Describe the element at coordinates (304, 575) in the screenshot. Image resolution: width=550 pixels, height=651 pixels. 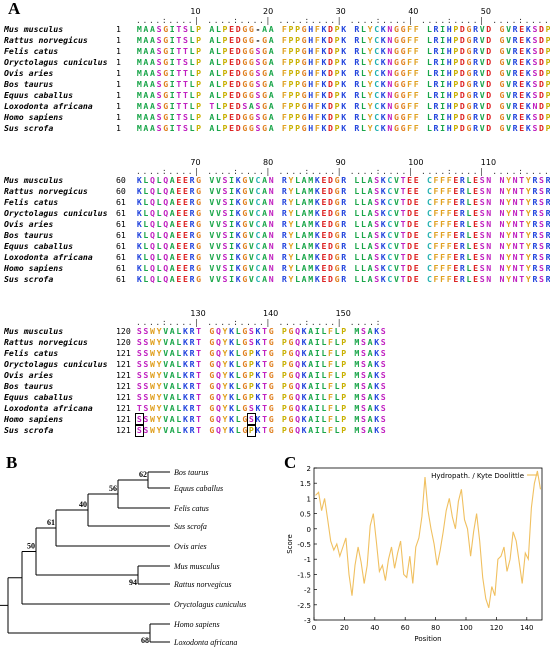
I see `y-tick-label: -1.5` at that location.